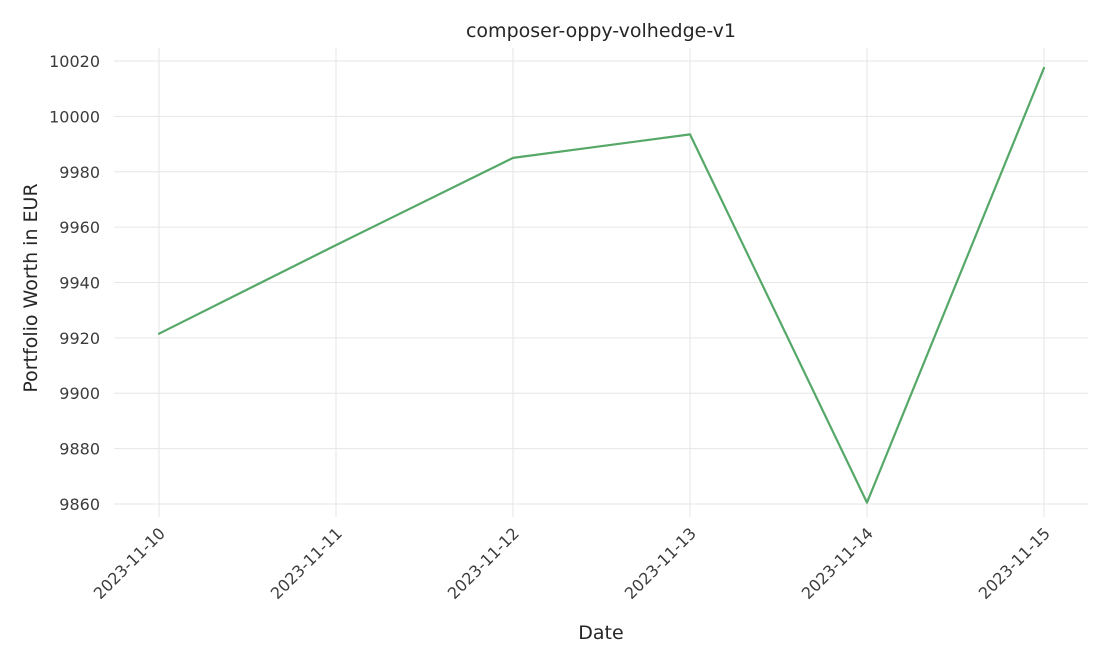 The height and width of the screenshot is (666, 1110). Describe the element at coordinates (601, 31) in the screenshot. I see `chart-title: composer-oppy-volhedge-v1` at that location.